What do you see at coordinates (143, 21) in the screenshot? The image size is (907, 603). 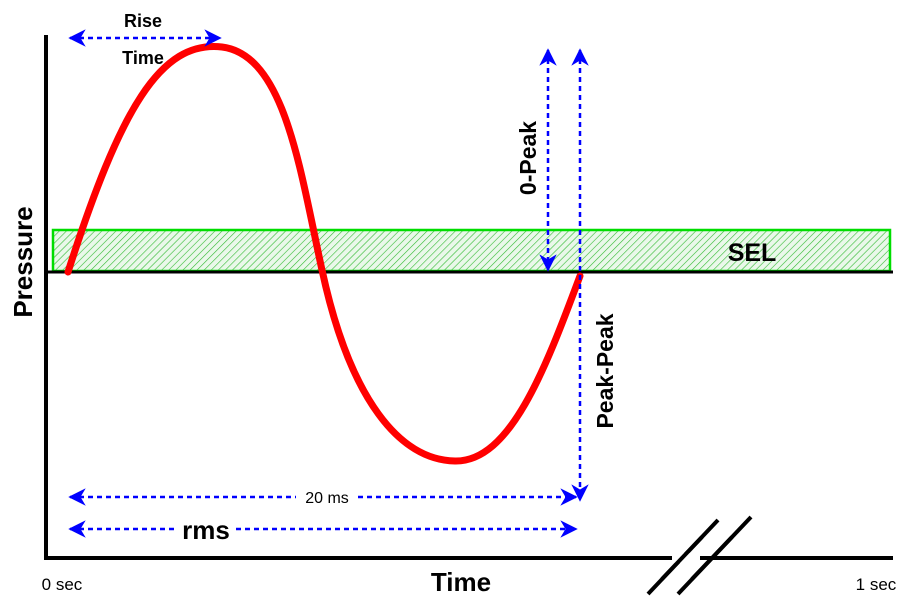 I see `rise-time-label-line1: Rise` at bounding box center [143, 21].